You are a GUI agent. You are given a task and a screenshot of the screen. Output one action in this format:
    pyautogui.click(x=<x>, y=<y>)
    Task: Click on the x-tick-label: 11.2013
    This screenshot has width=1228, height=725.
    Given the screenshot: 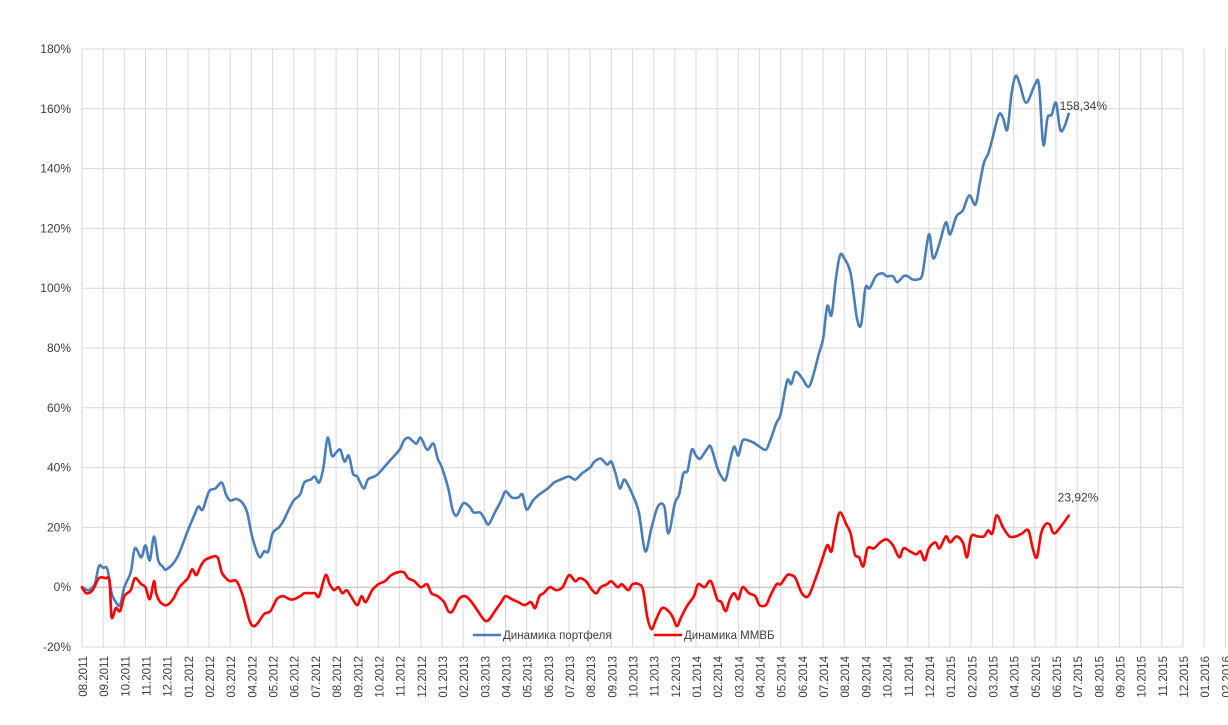 What is the action you would take?
    pyautogui.click(x=656, y=676)
    